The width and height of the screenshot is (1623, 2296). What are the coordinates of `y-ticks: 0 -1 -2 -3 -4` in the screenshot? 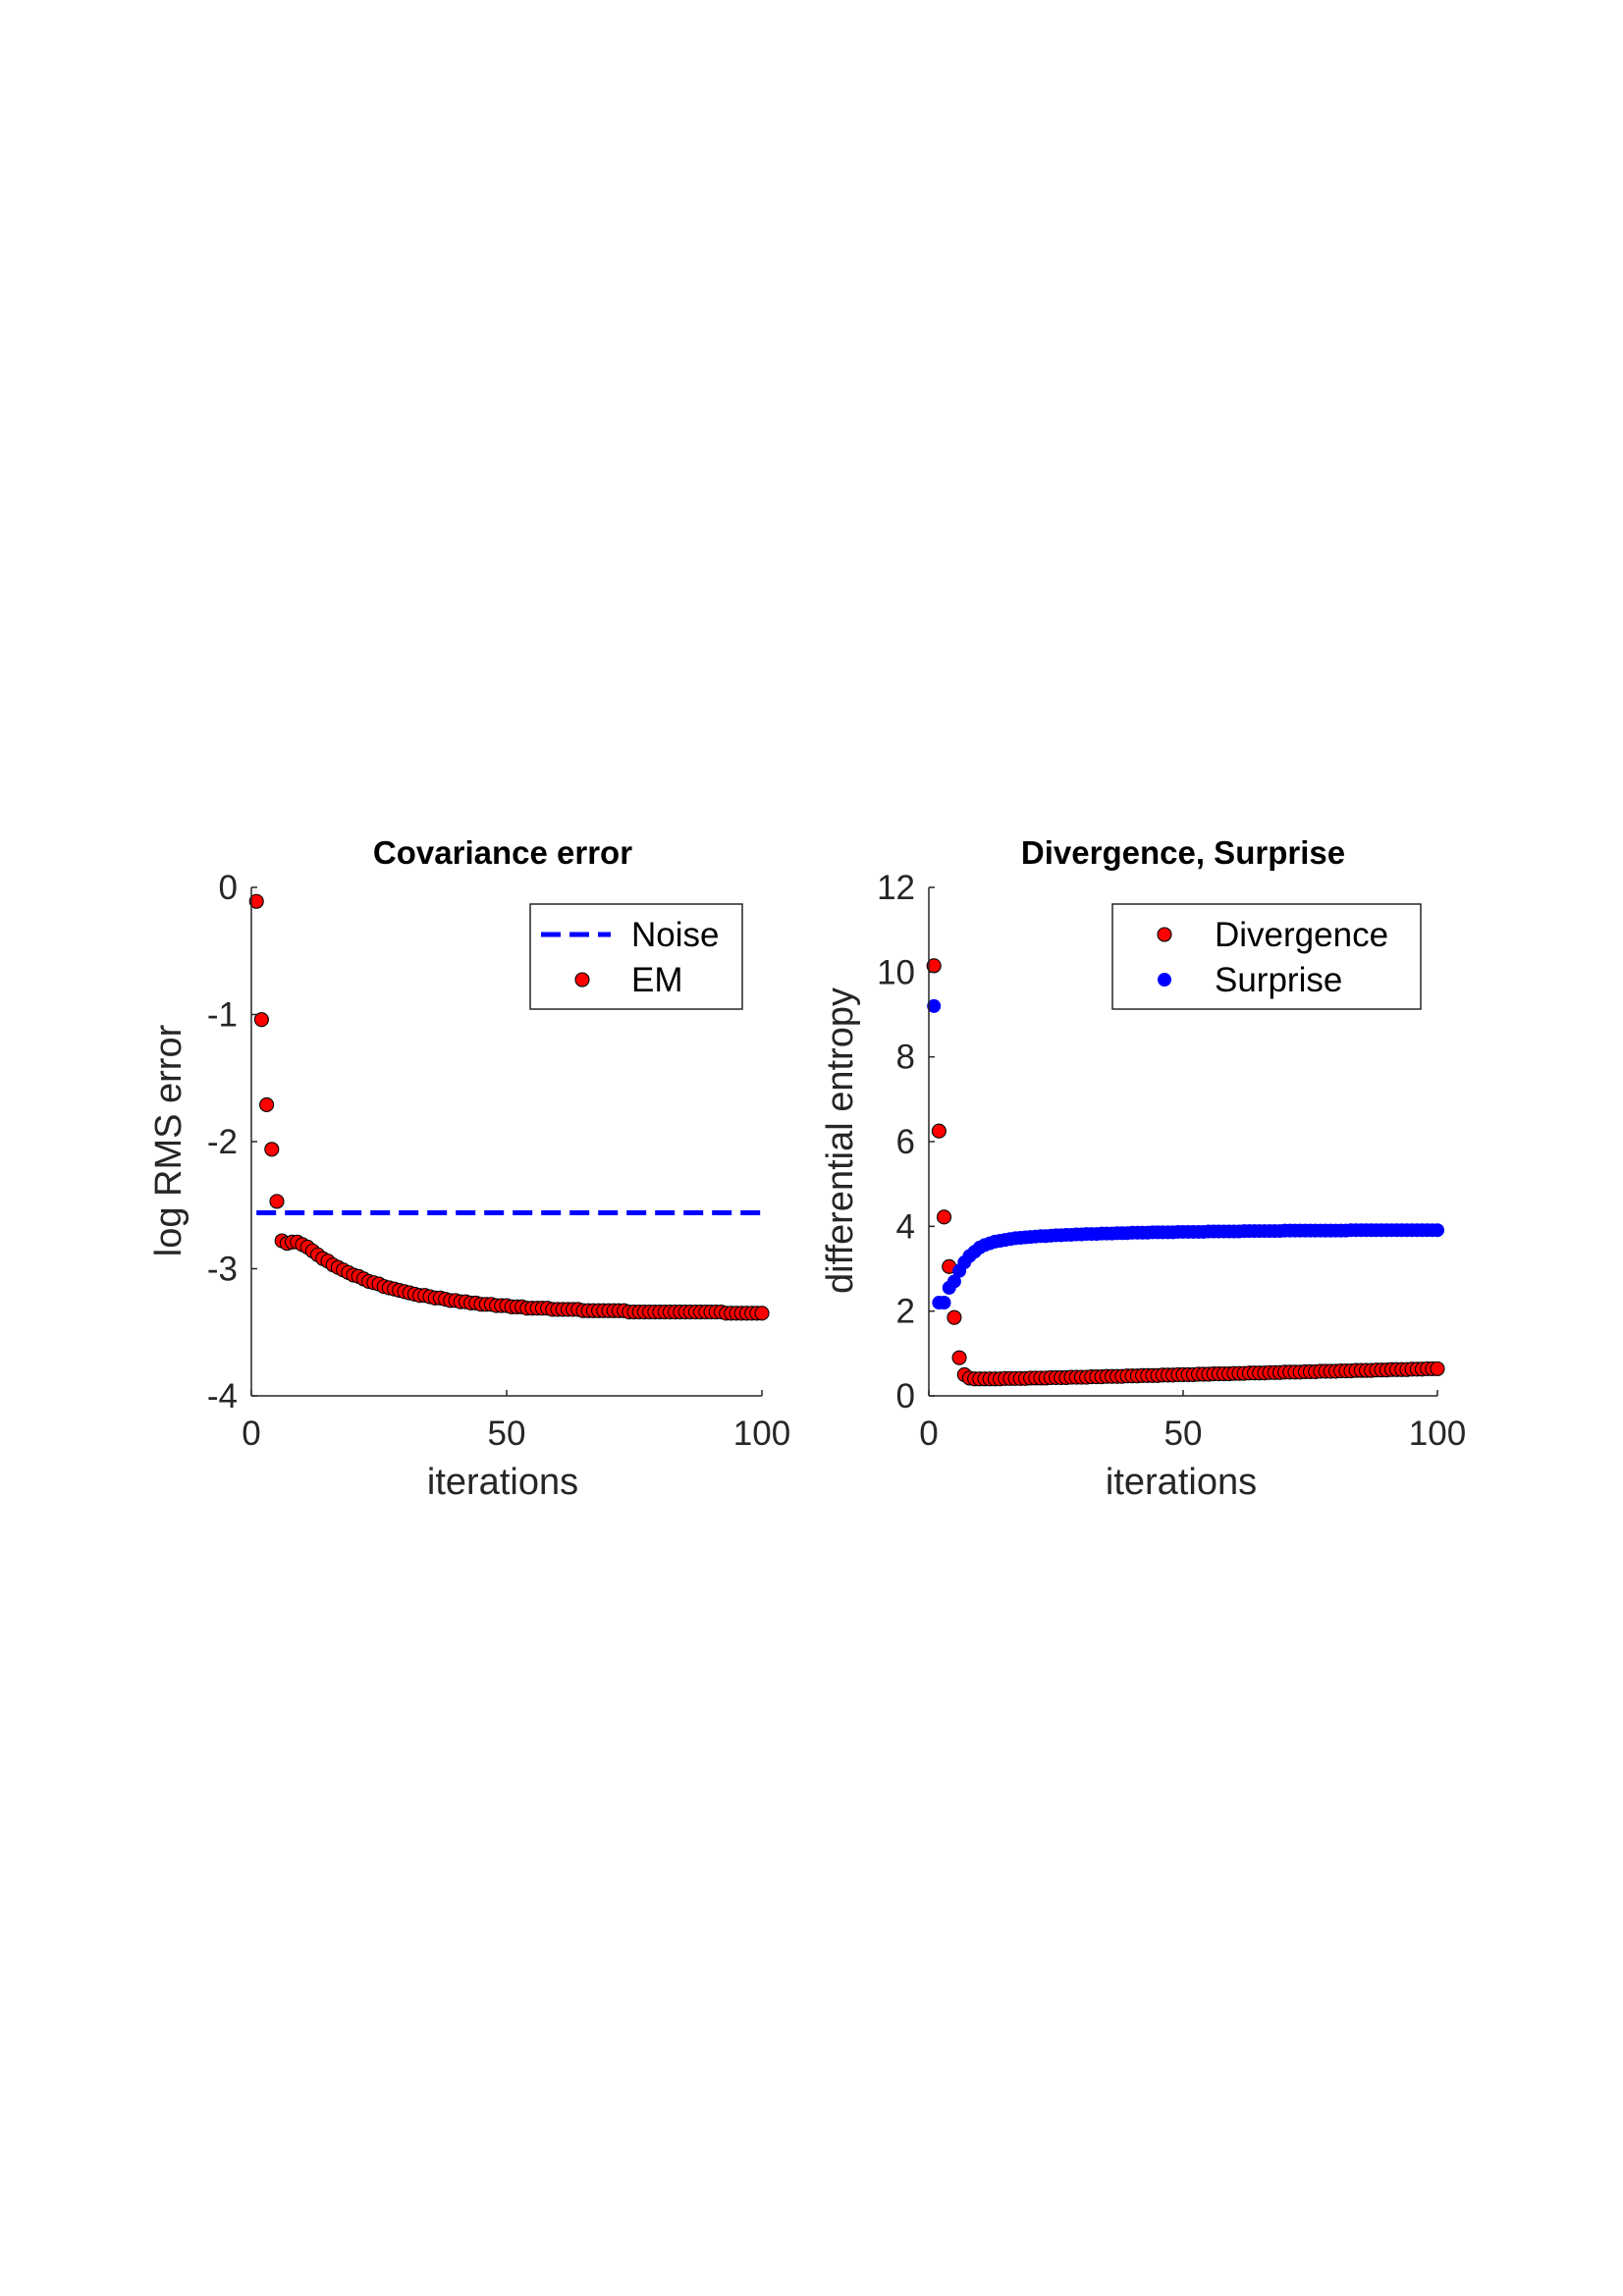 It's located at (232, 1142).